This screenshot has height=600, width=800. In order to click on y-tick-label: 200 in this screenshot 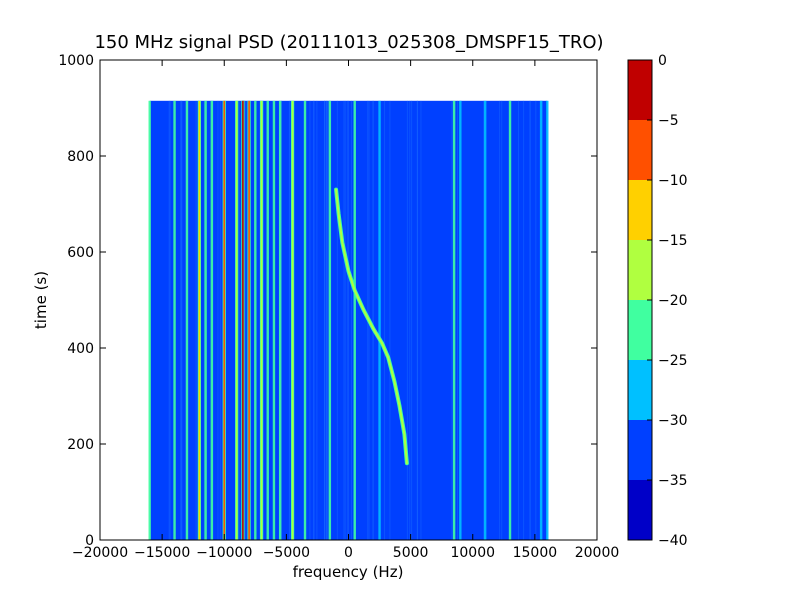, I will do `click(80, 445)`.